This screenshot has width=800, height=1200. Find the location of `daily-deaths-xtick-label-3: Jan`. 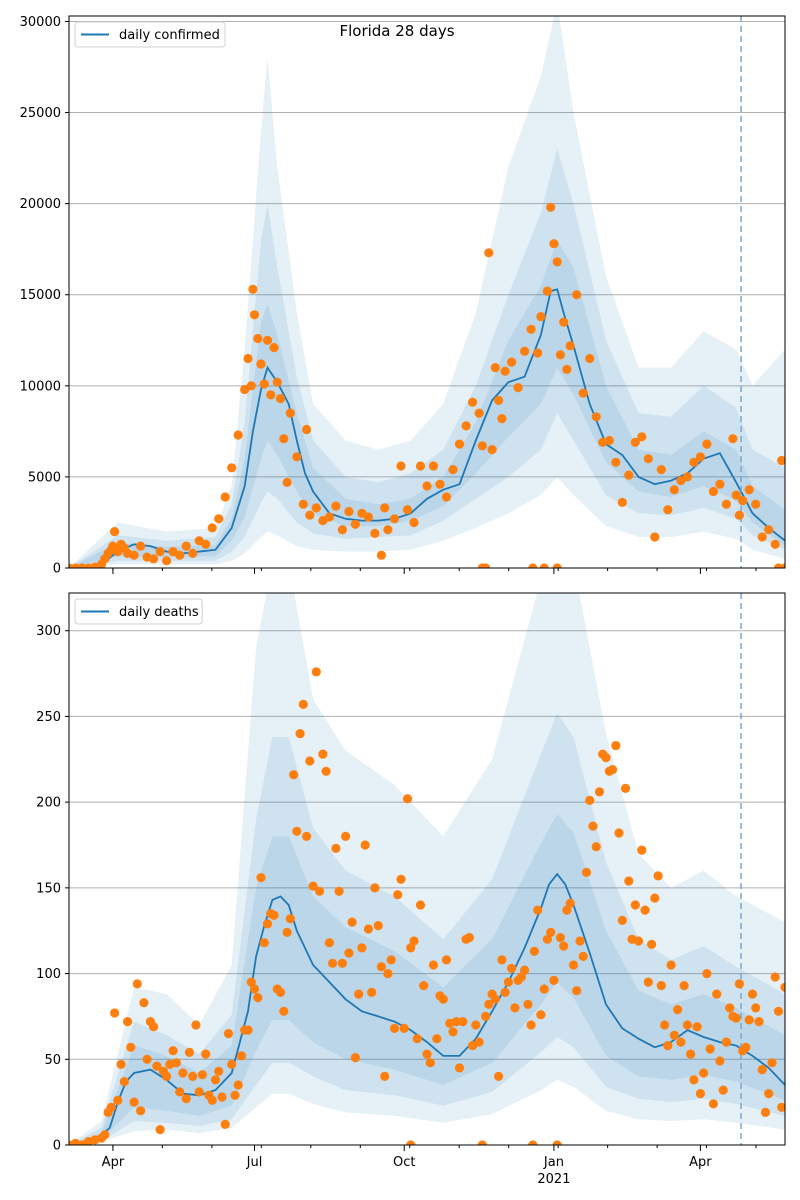

daily-deaths-xtick-label-3: Jan is located at coordinates (553, 1162).